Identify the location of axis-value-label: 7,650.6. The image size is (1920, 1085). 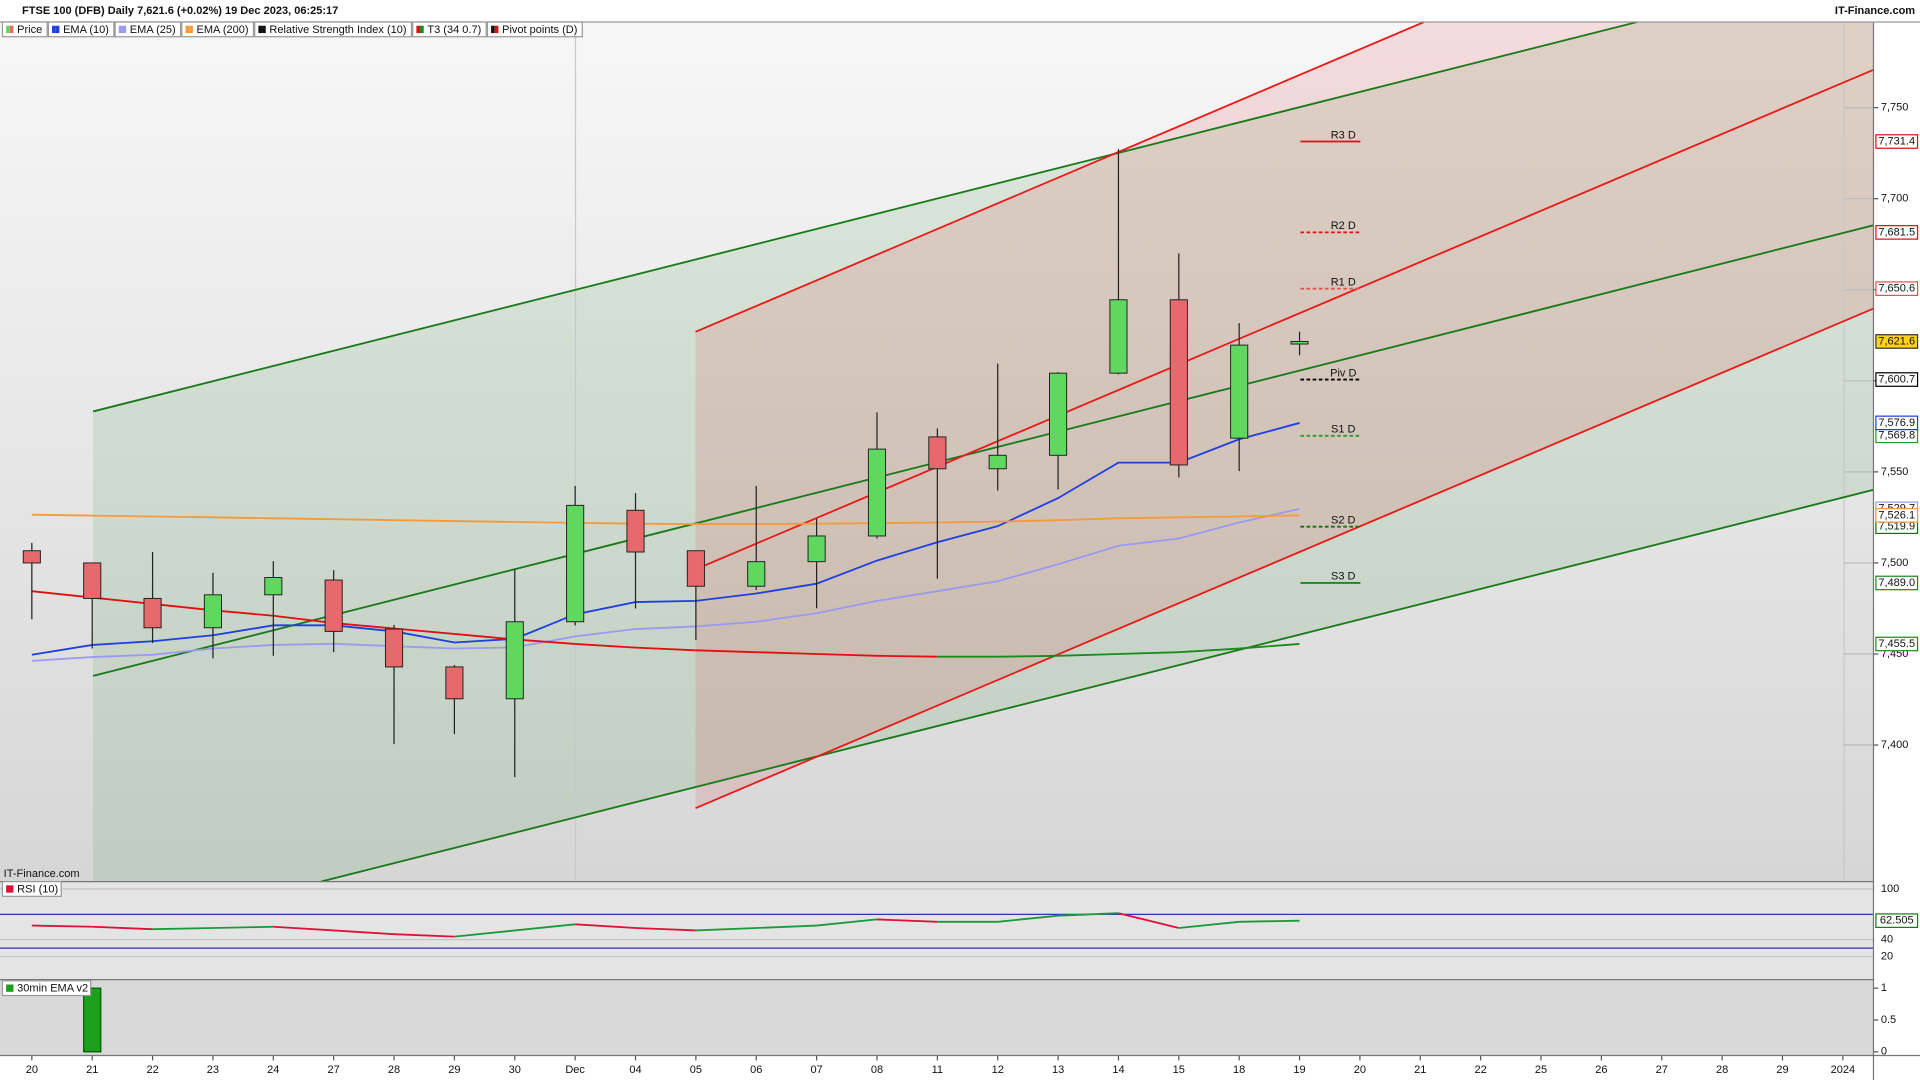
(1896, 289).